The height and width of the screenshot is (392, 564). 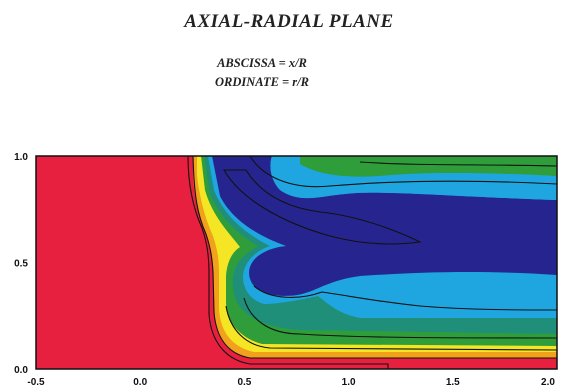 What do you see at coordinates (244, 382) in the screenshot?
I see `x-tick-label: 0.5` at bounding box center [244, 382].